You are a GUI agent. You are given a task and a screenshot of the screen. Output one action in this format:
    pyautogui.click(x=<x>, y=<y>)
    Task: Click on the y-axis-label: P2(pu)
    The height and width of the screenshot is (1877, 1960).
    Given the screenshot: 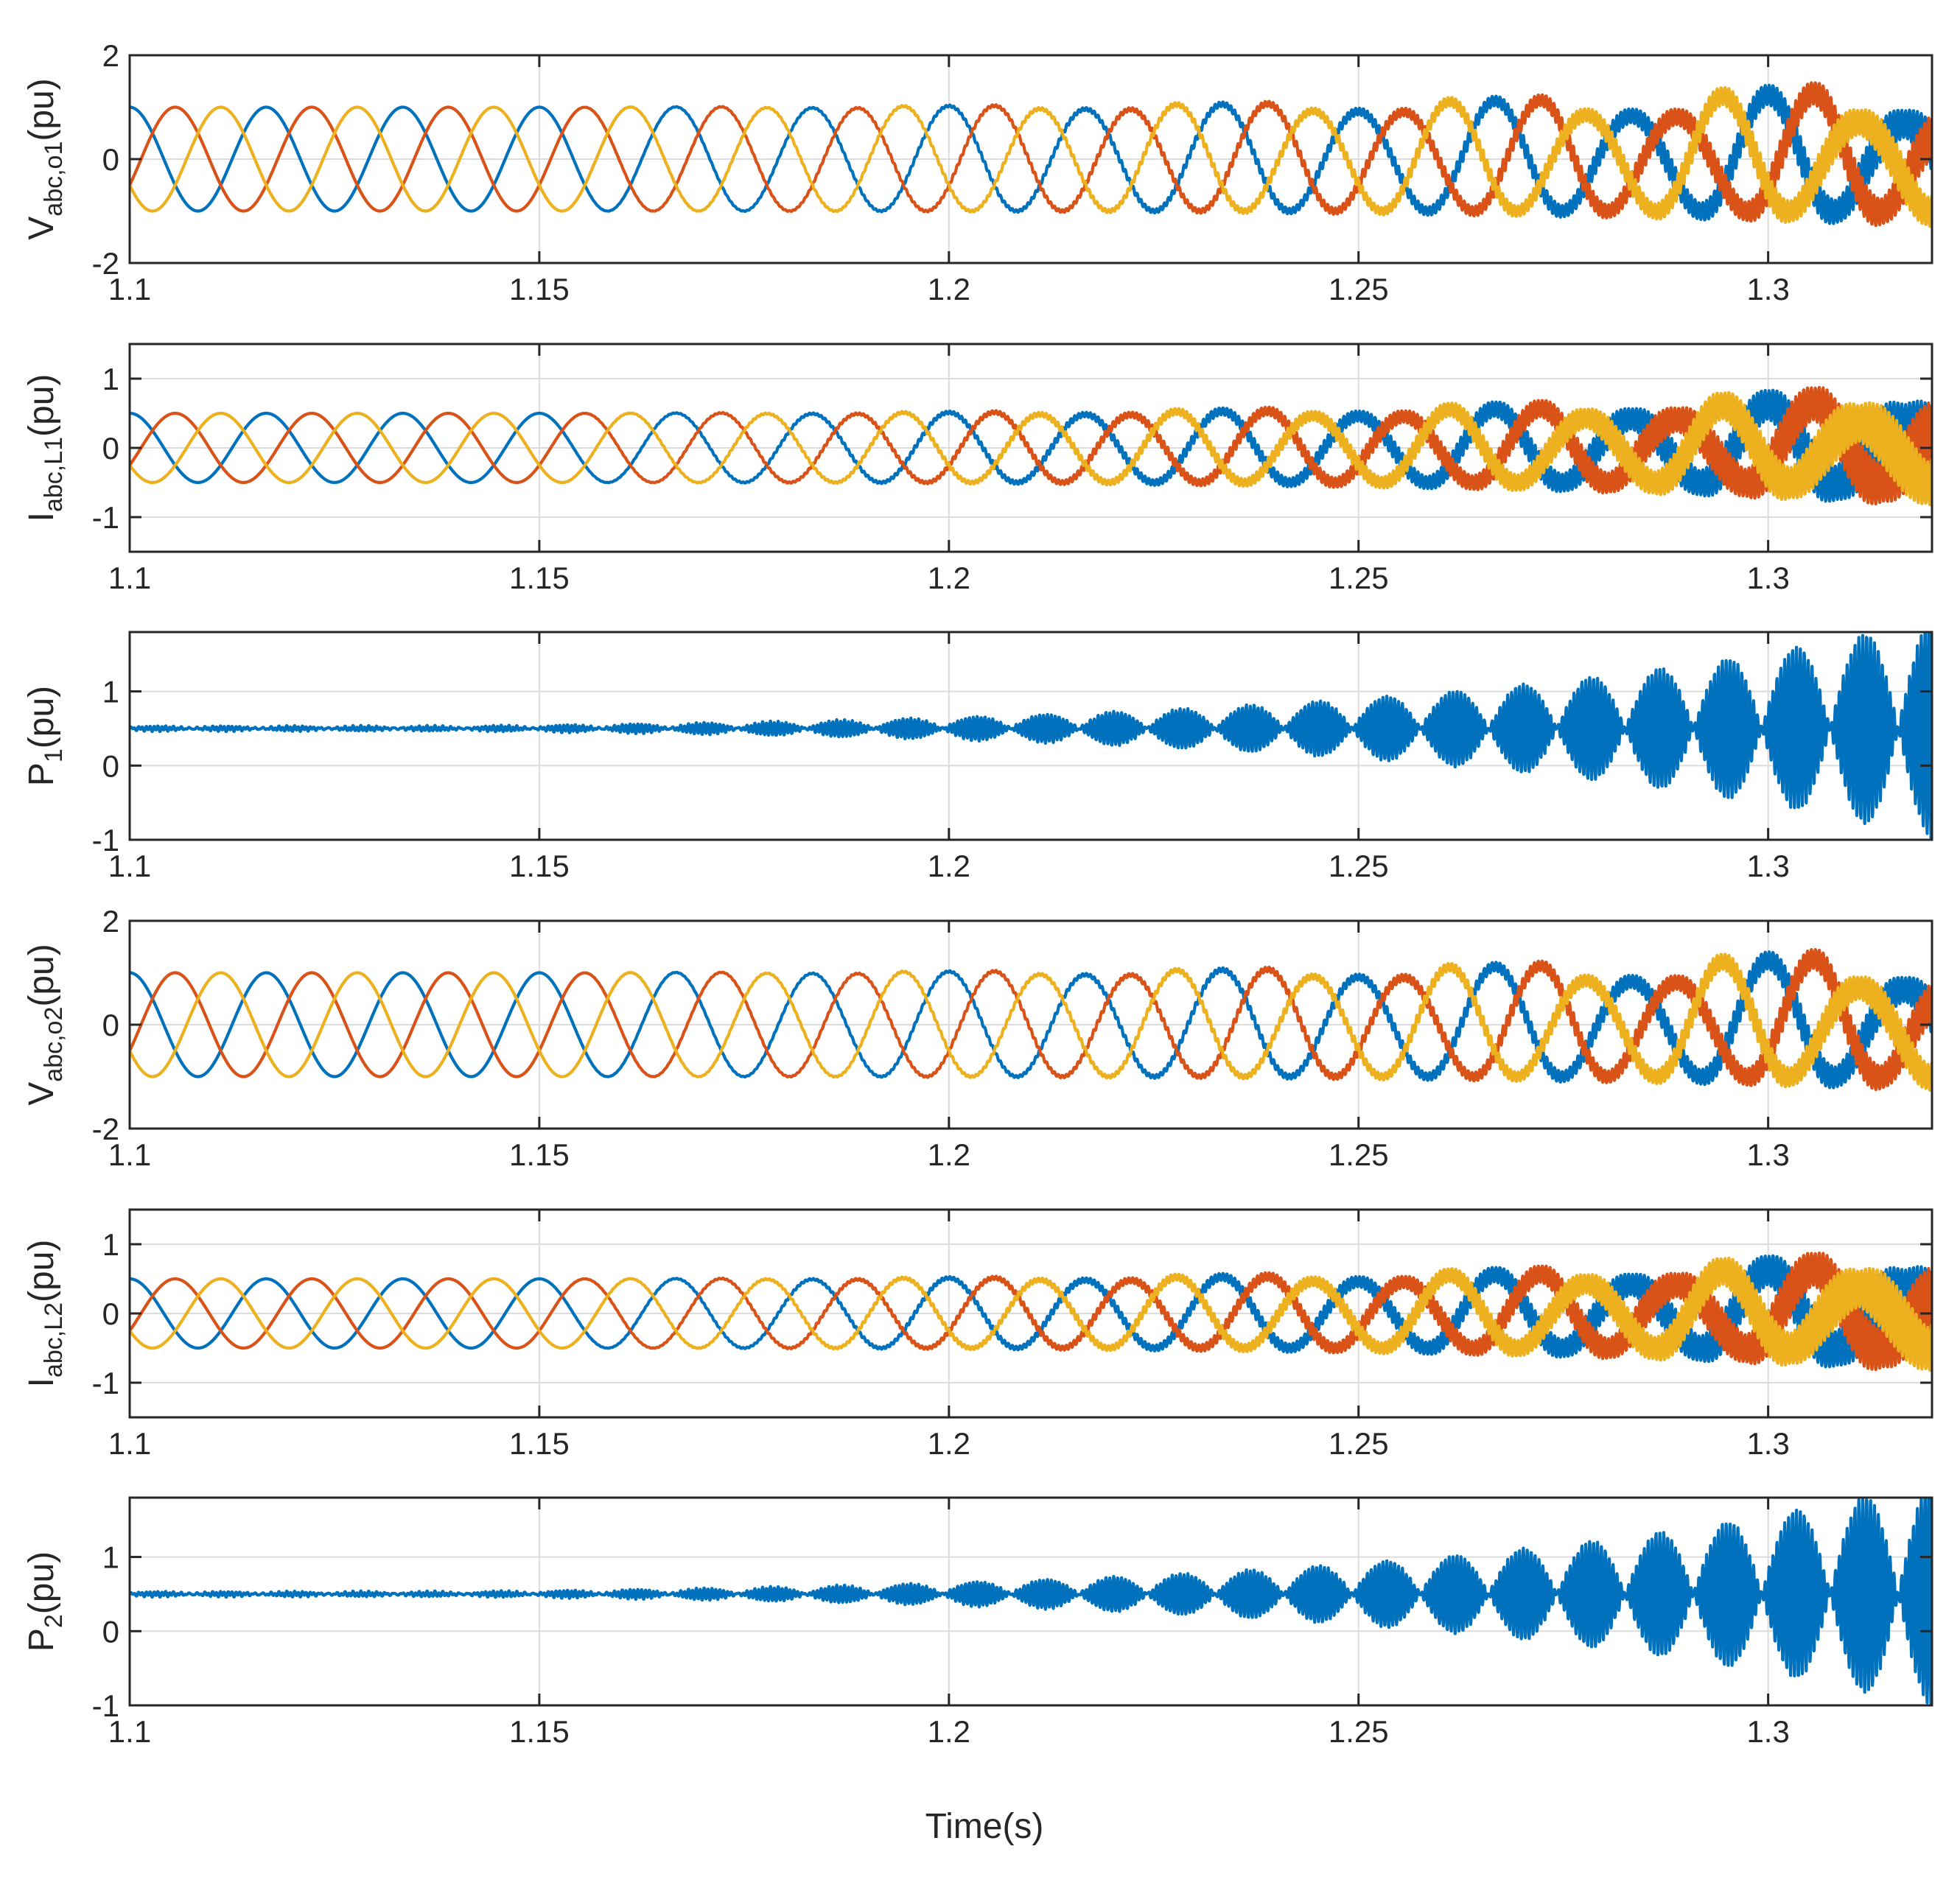 What is the action you would take?
    pyautogui.click(x=45, y=1601)
    